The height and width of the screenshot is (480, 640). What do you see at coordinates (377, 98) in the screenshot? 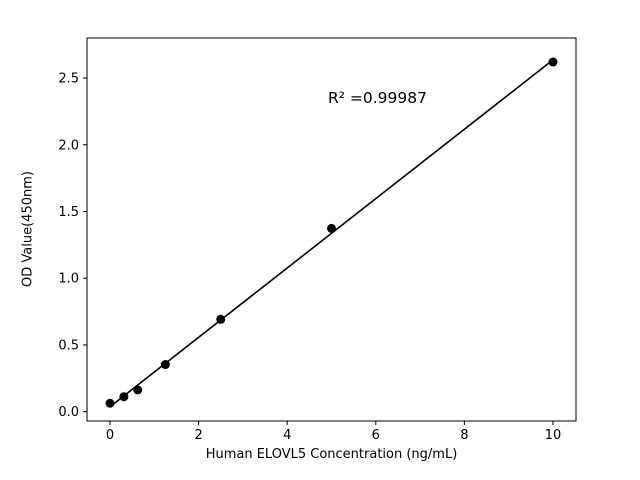
I see `r-squared-annotation: R² =0.99987` at bounding box center [377, 98].